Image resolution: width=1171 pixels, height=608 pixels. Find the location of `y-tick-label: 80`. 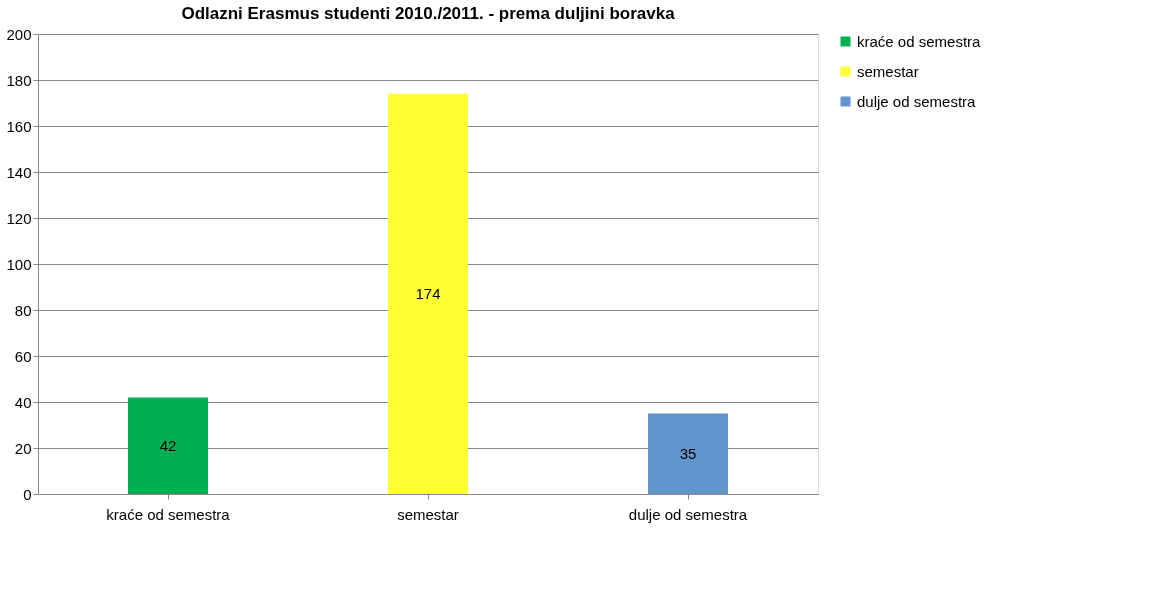

y-tick-label: 80 is located at coordinates (23, 310).